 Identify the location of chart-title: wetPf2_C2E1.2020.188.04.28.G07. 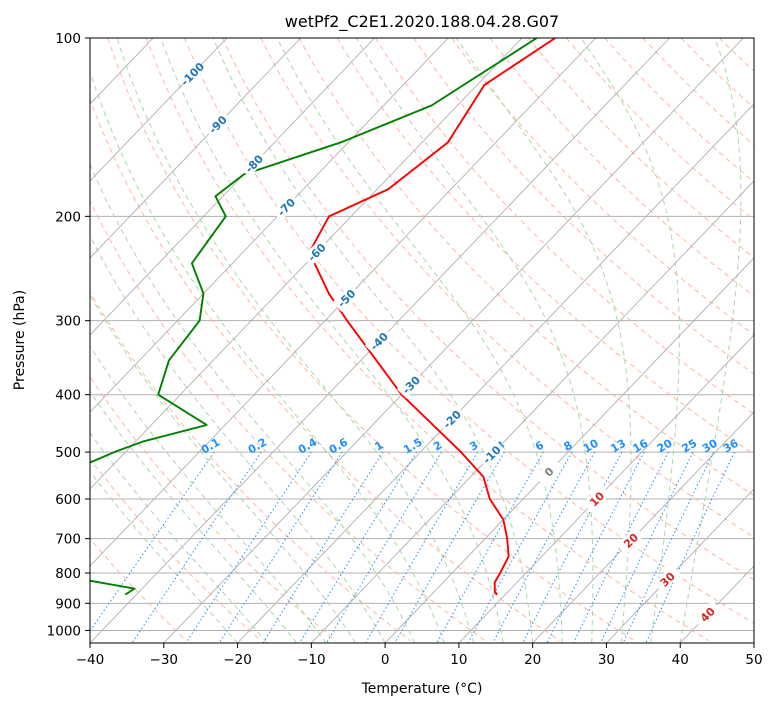
(422, 22).